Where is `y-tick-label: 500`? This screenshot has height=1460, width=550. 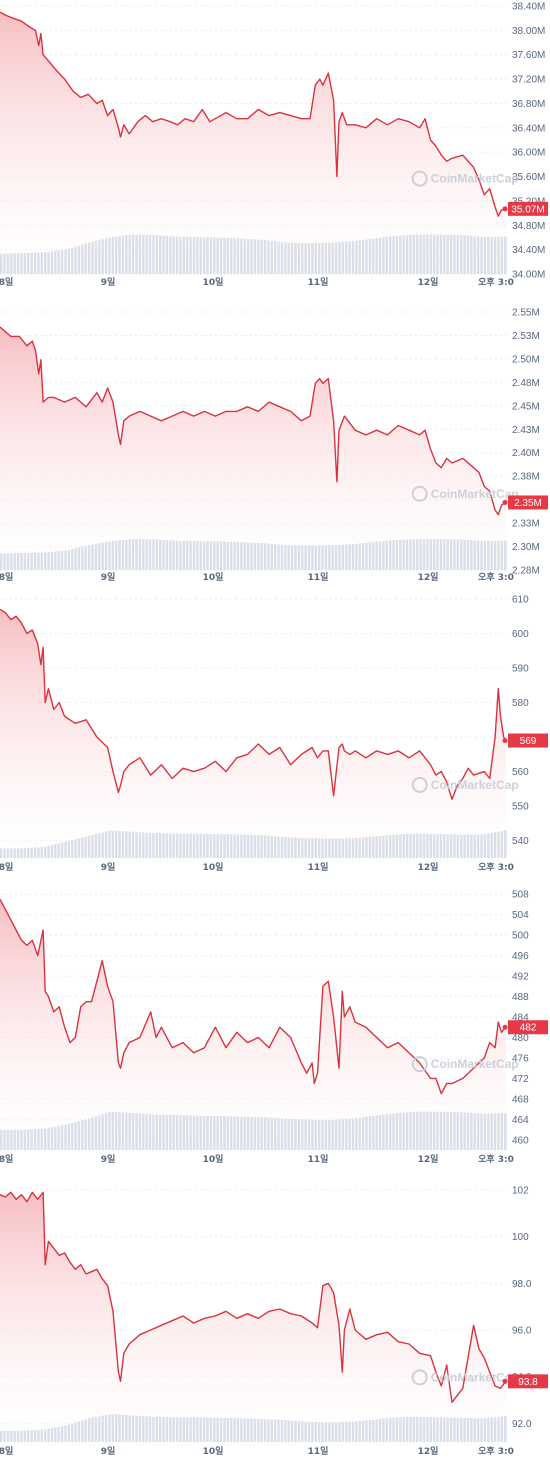 y-tick-label: 500 is located at coordinates (520, 936).